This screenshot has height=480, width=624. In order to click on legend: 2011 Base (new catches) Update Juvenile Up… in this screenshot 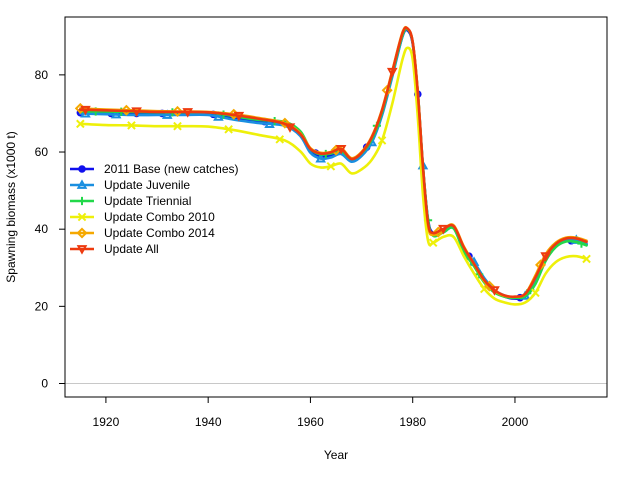, I will do `click(154, 209)`.